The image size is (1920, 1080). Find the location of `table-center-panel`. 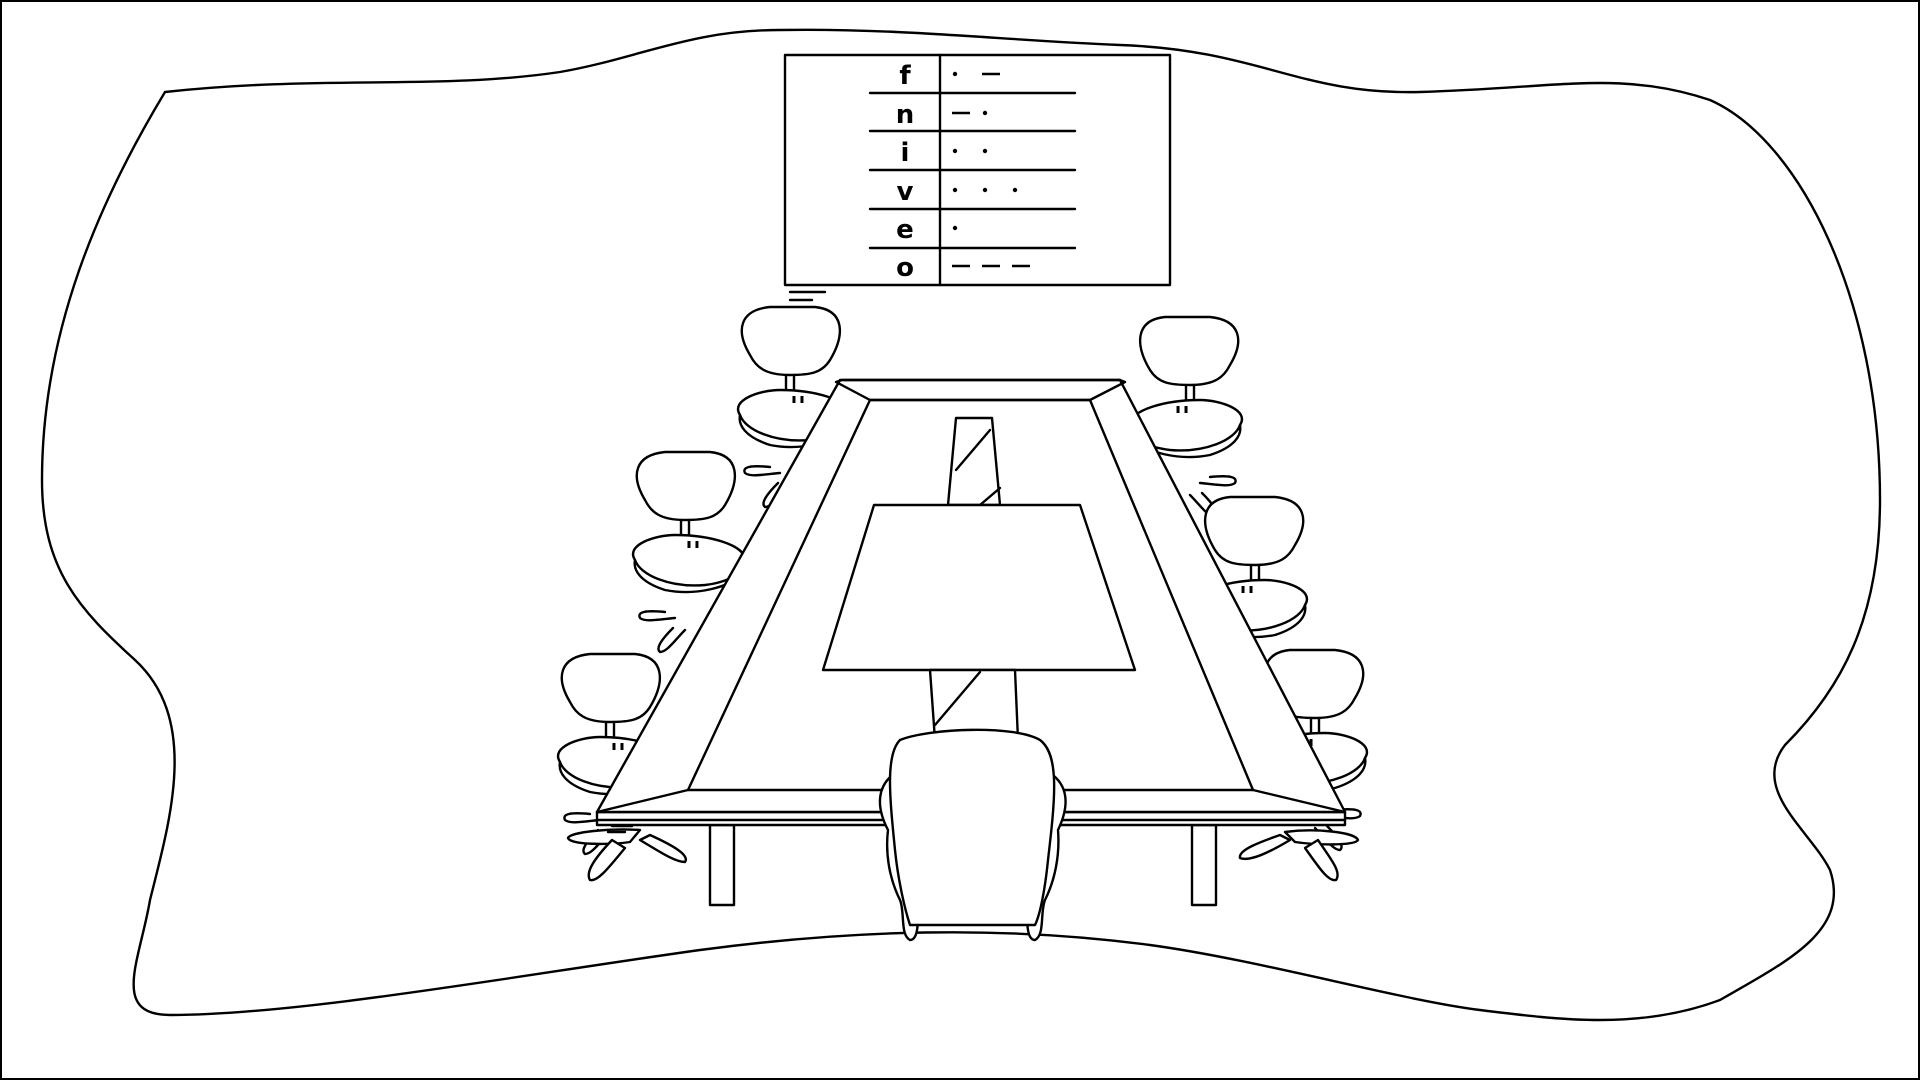

table-center-panel is located at coordinates (979, 587).